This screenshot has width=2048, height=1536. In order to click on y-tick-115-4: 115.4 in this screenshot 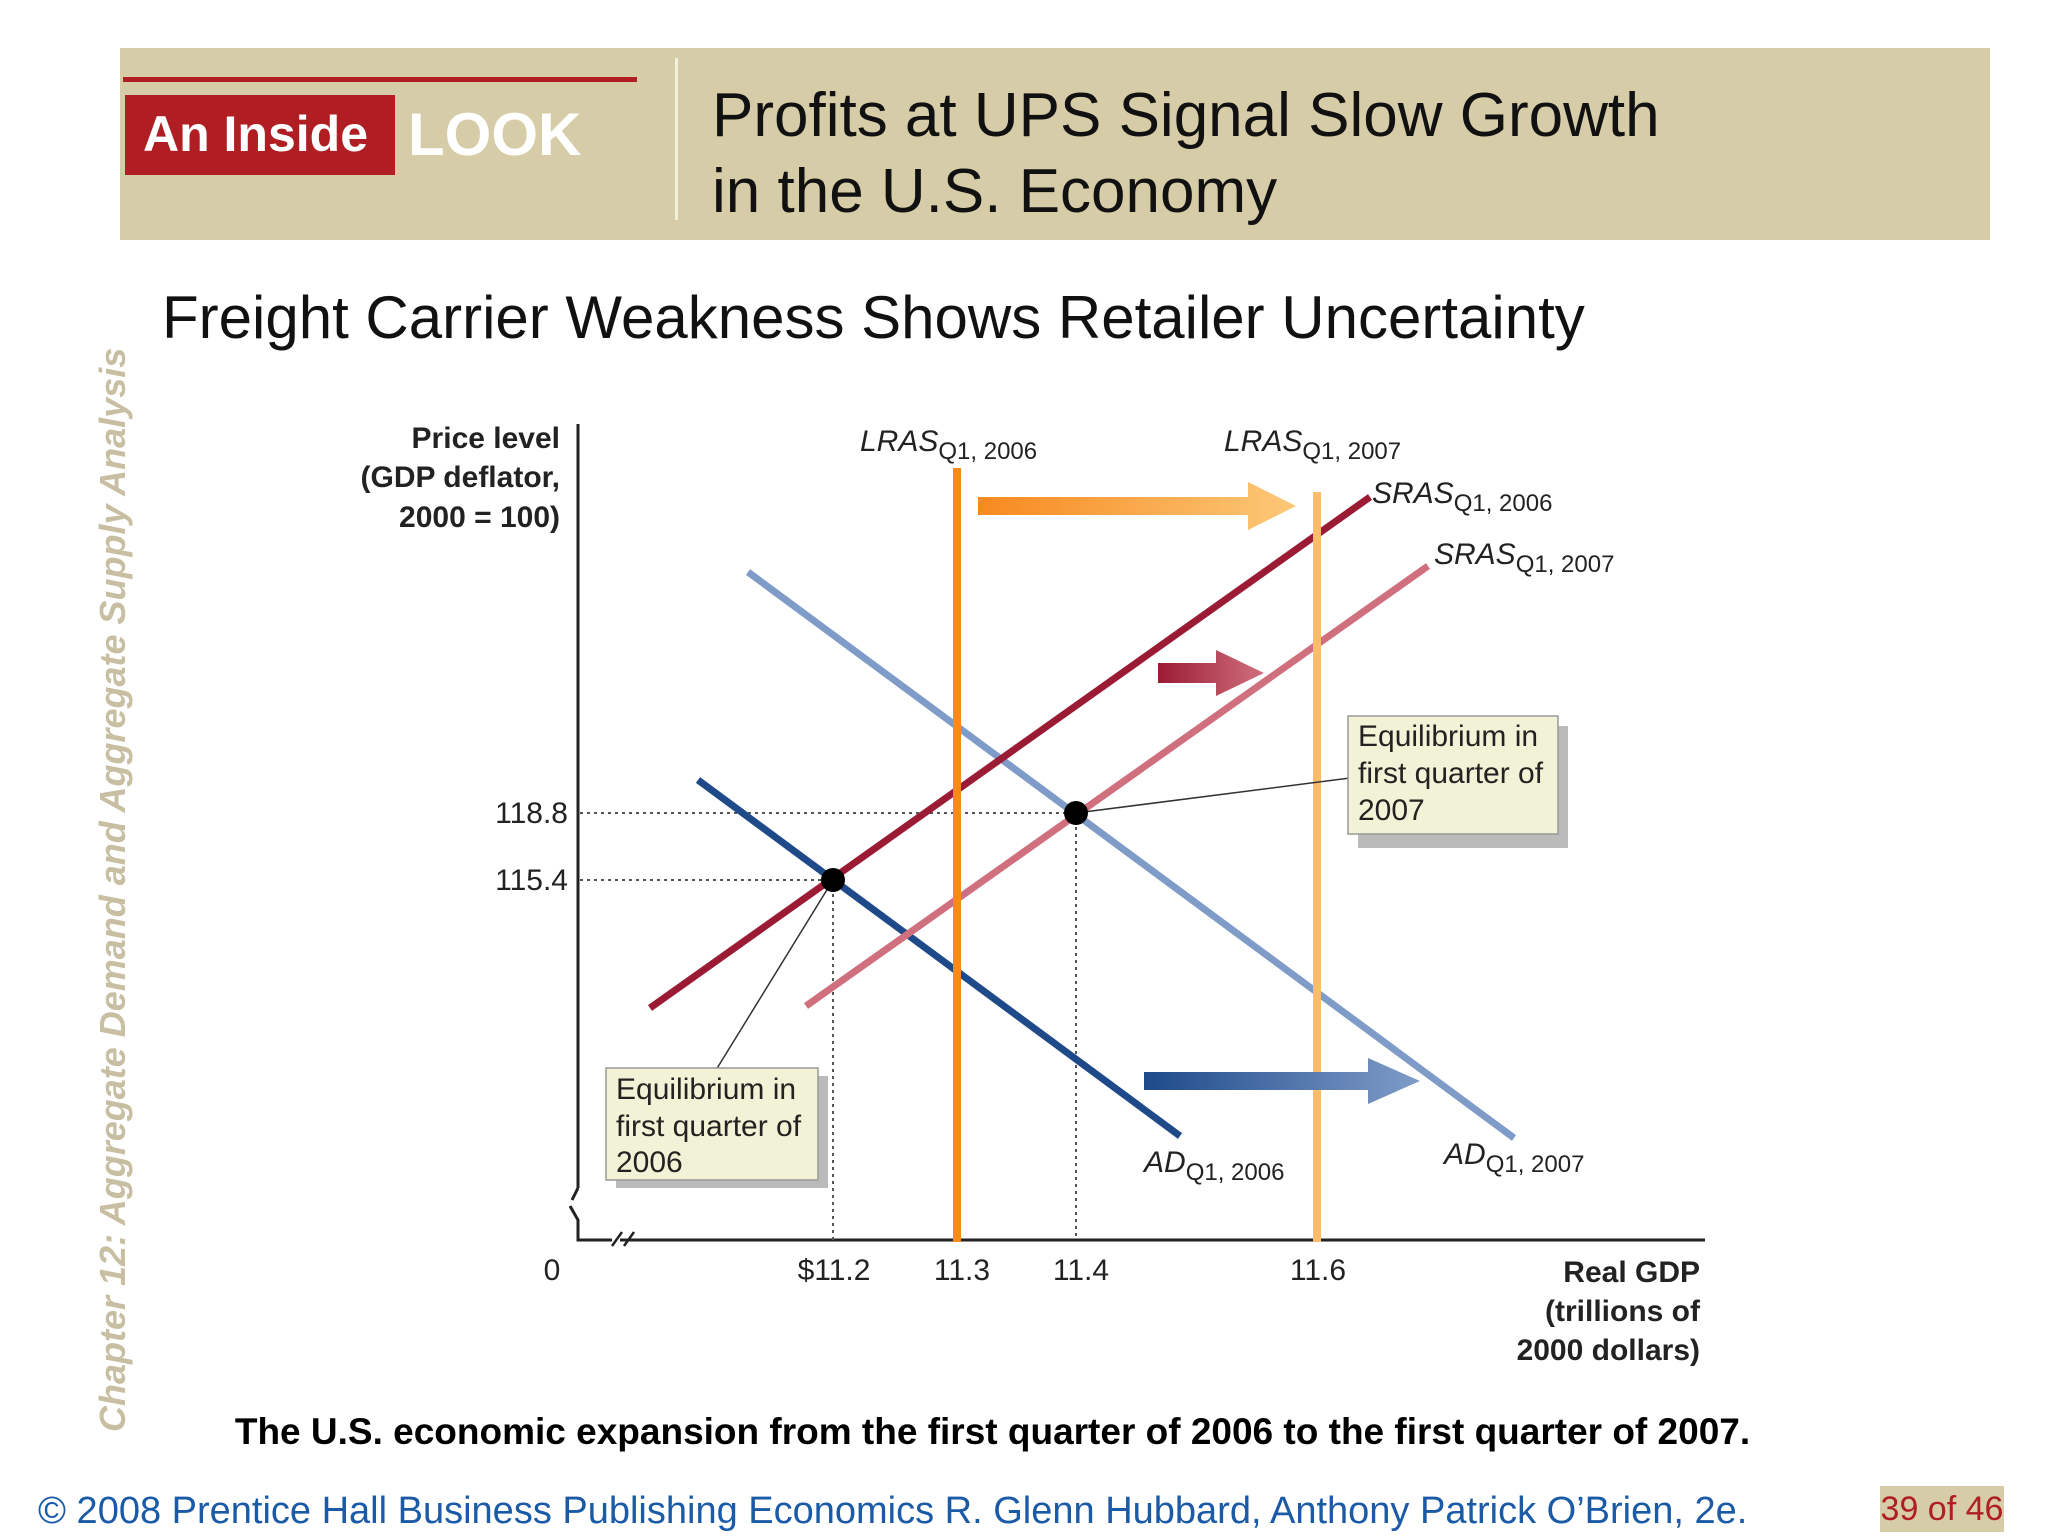, I will do `click(531, 880)`.